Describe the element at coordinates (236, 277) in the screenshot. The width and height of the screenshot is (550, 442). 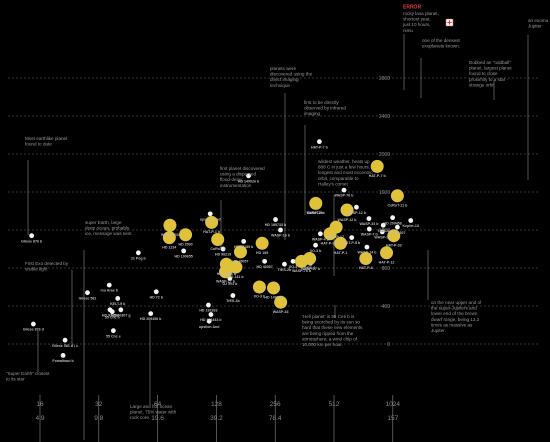
I see `point-label: HD 131 b` at that location.